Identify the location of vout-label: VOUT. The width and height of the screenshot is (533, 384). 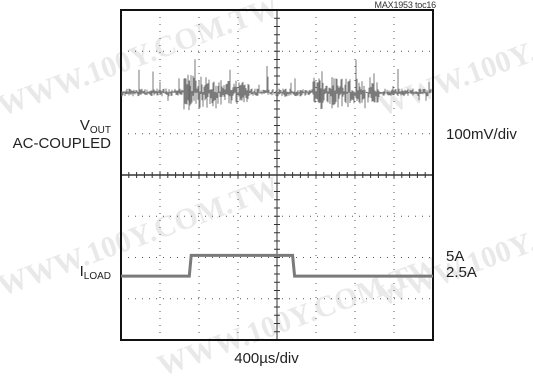
(95, 126).